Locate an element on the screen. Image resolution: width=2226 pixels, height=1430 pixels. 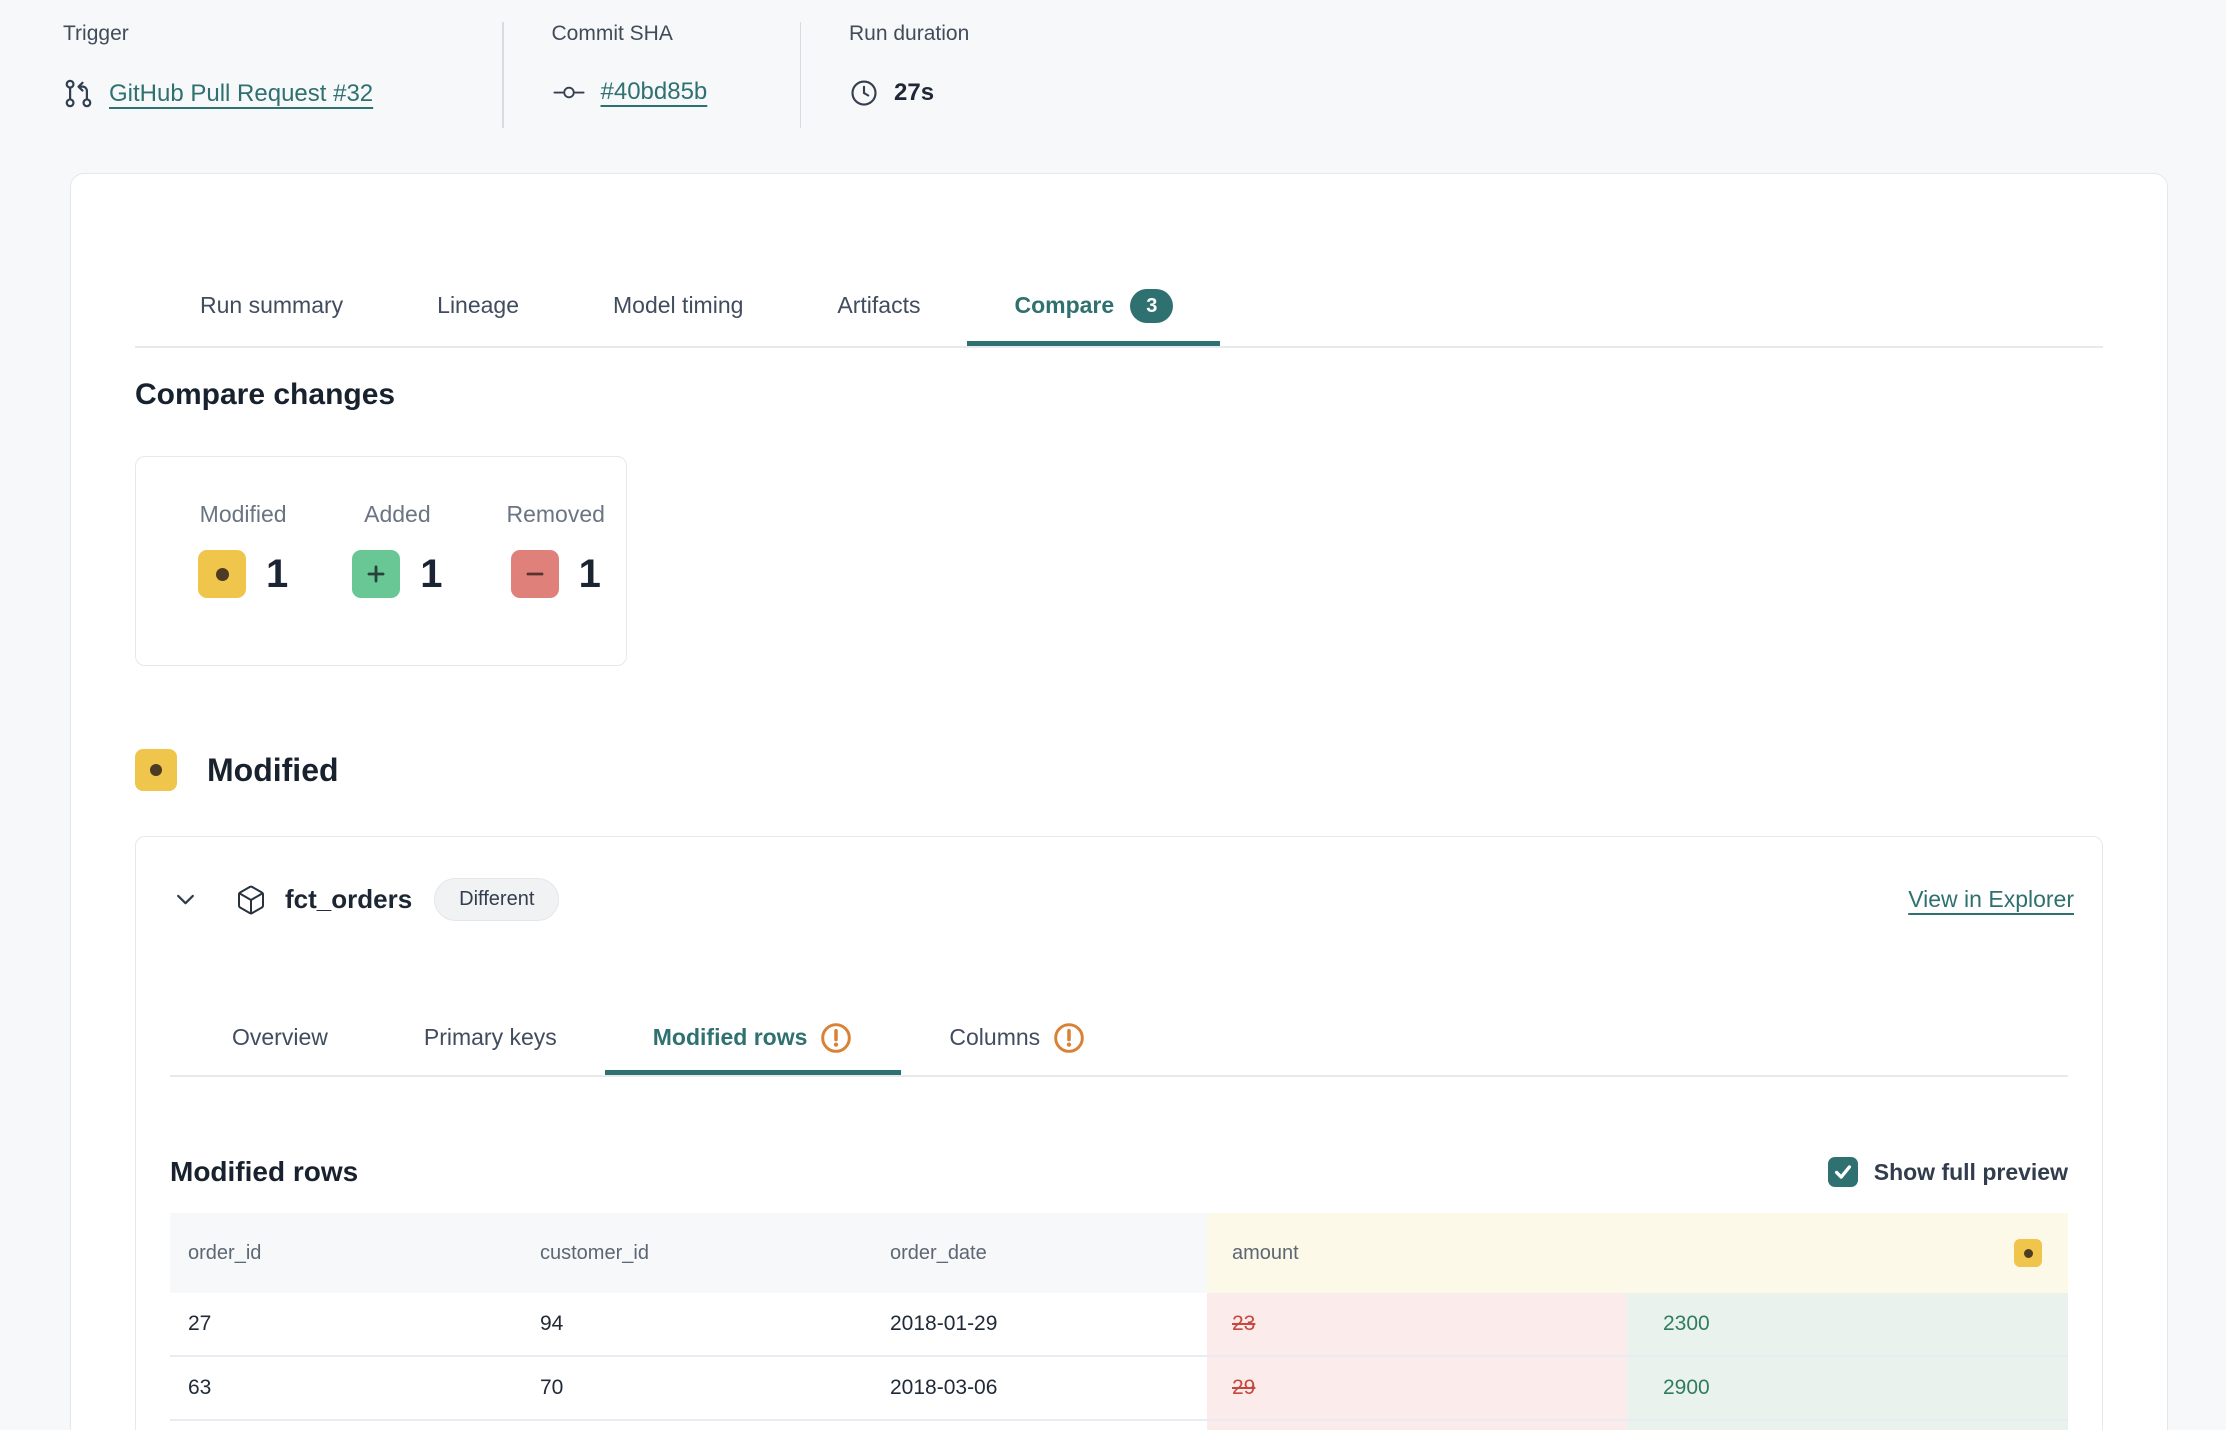
summary-removed: Removed 1 is located at coordinates (556, 583).